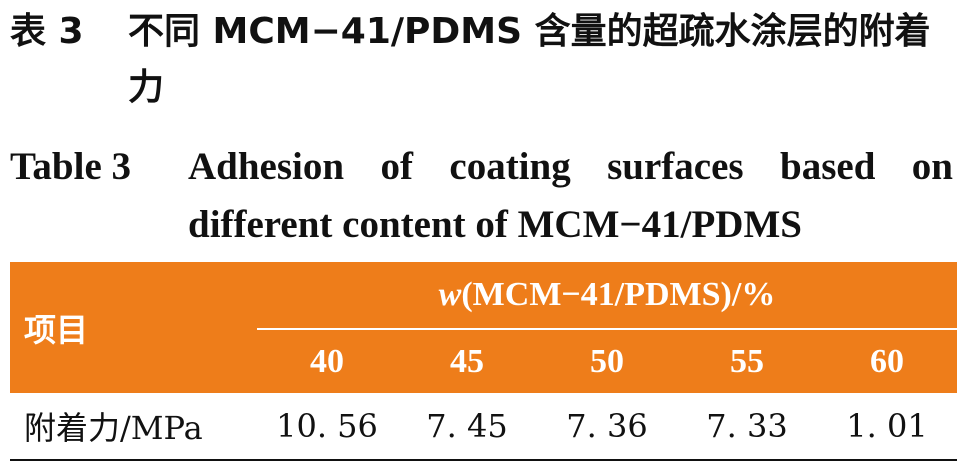  What do you see at coordinates (607, 361) in the screenshot?
I see `column-header: 50` at bounding box center [607, 361].